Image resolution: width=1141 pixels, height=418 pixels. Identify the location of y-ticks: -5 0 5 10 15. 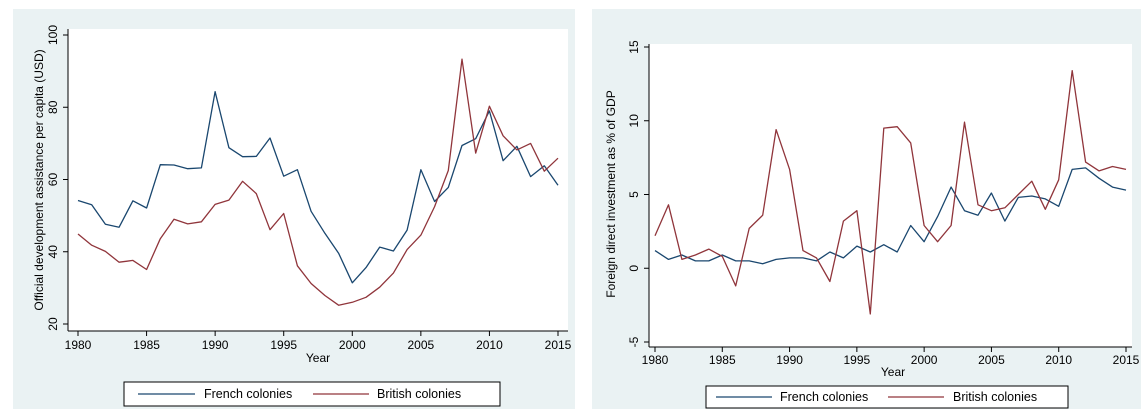
(638, 193).